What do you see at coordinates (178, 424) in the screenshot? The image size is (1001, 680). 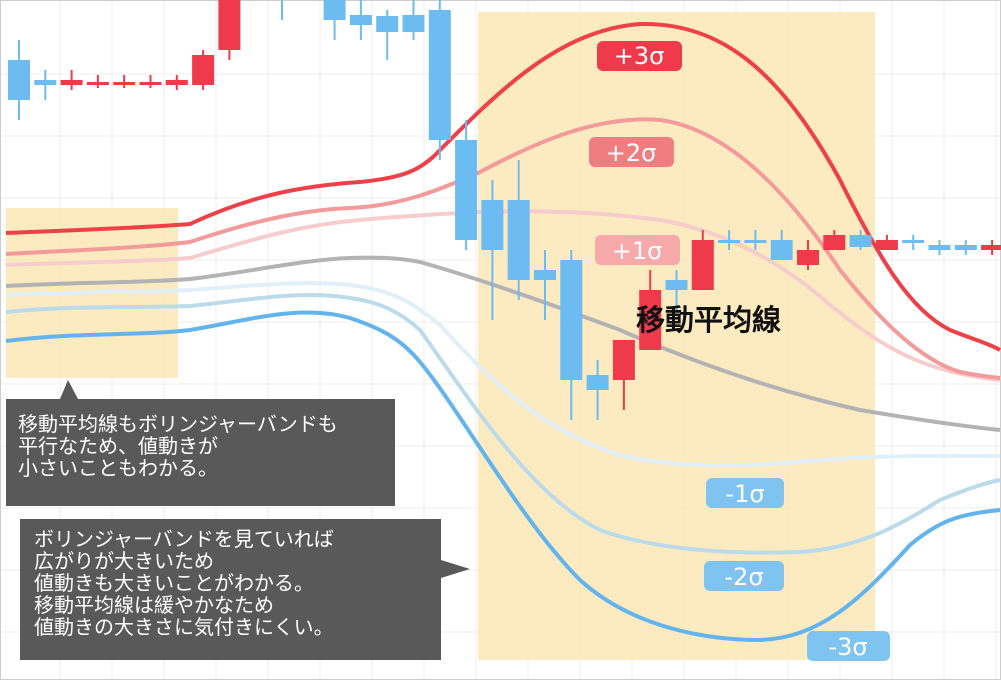 I see `note1-line-1: 移動平均線もボリンジャーバンドも` at bounding box center [178, 424].